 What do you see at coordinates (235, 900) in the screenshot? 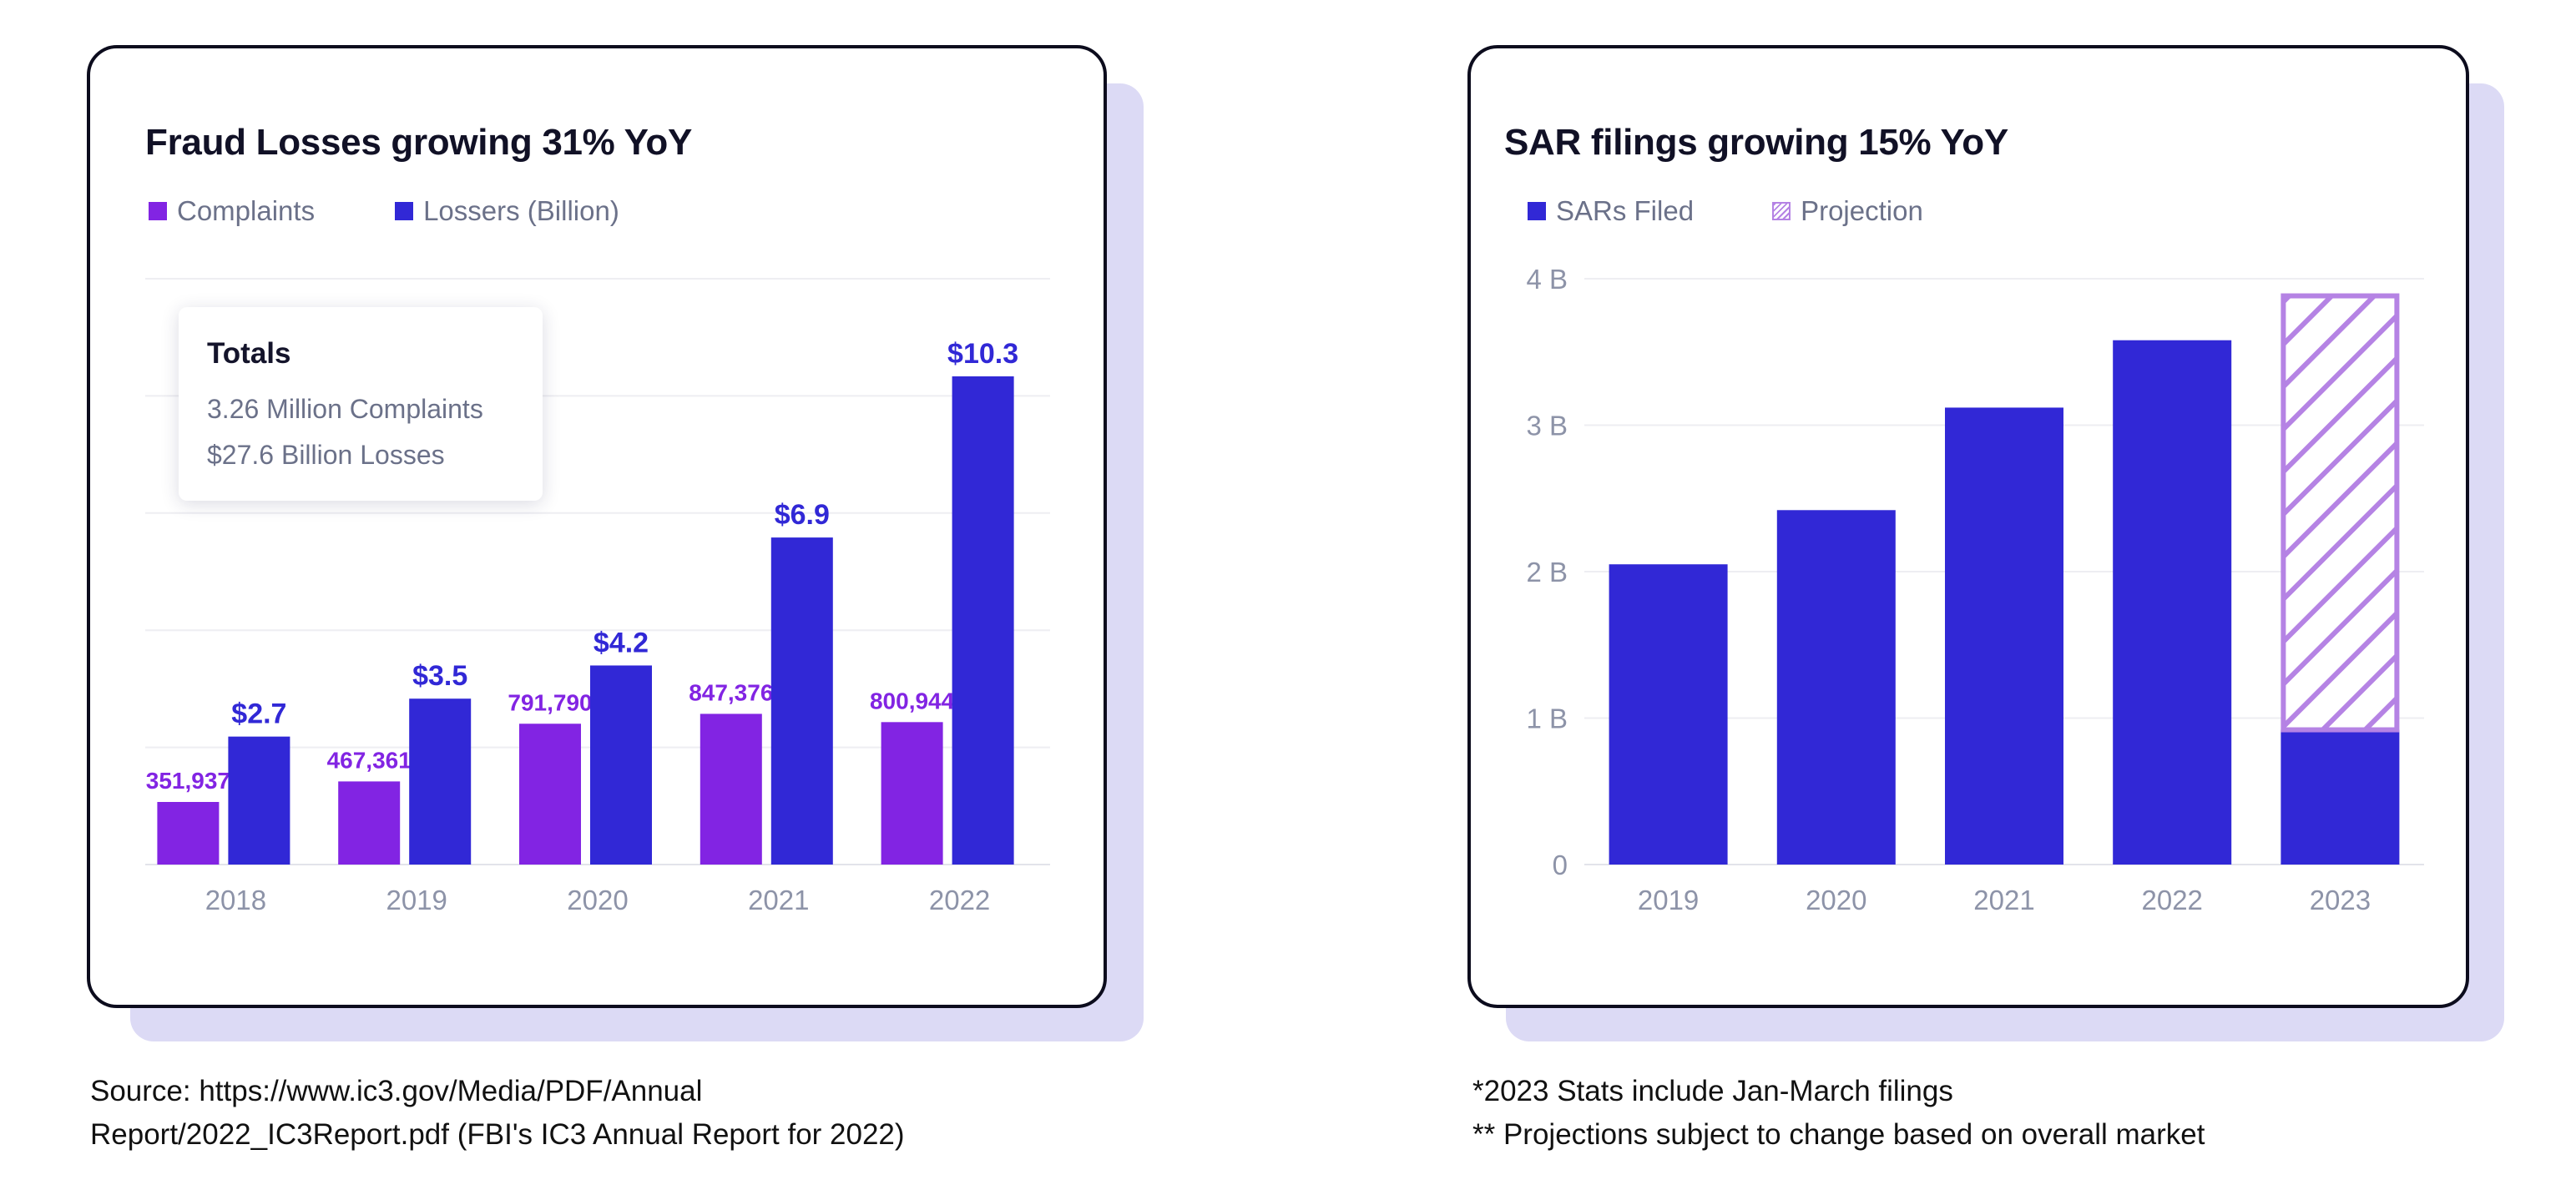
I see `fraud-x-tick-2018: 2018` at bounding box center [235, 900].